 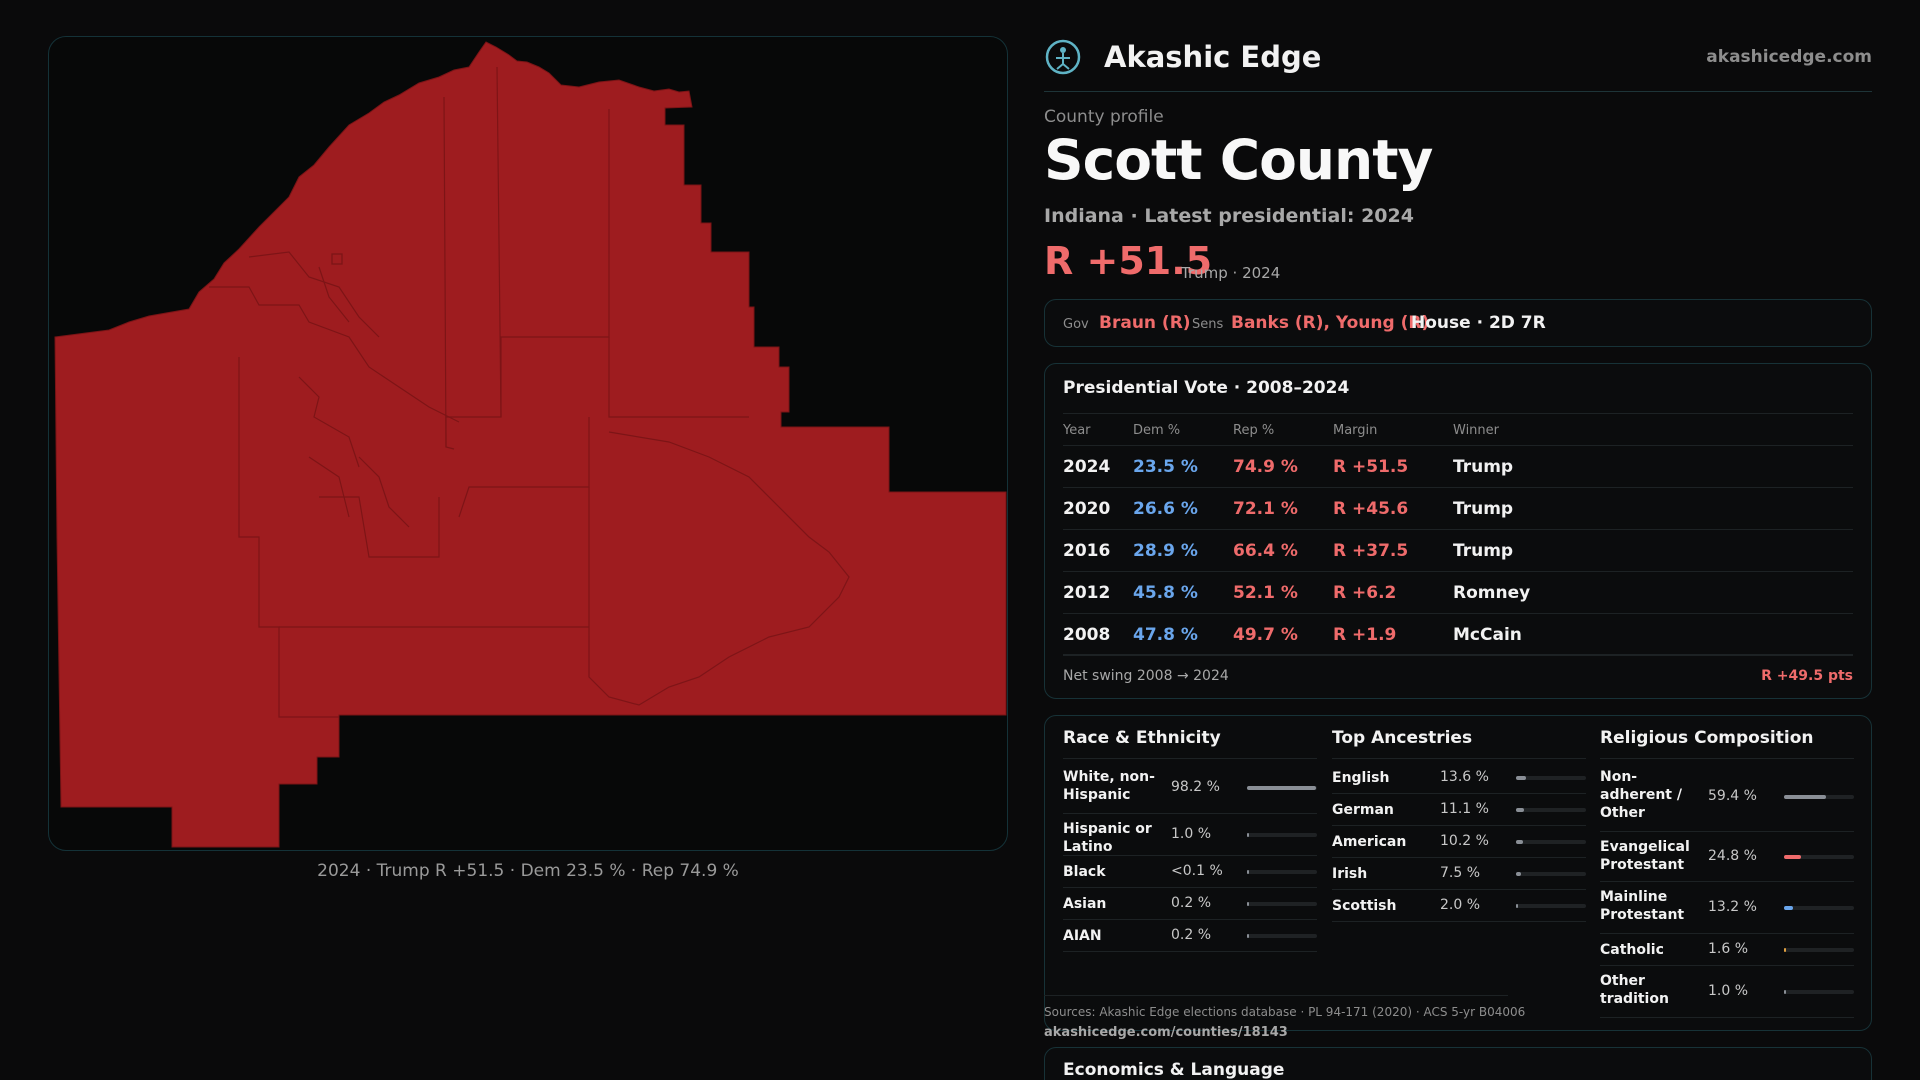 I want to click on row-rep: 72.1 %, so click(x=1265, y=509).